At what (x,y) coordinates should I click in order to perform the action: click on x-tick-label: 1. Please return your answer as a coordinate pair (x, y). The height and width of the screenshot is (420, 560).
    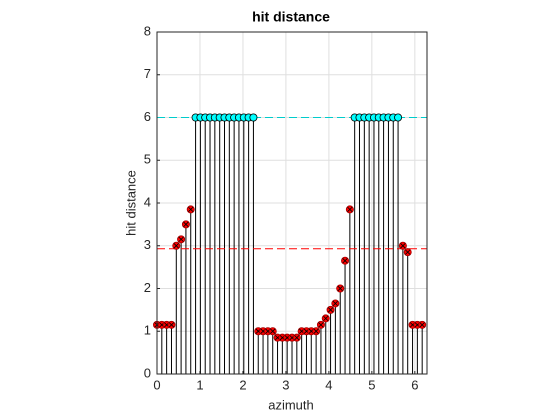
    Looking at the image, I should click on (199, 384).